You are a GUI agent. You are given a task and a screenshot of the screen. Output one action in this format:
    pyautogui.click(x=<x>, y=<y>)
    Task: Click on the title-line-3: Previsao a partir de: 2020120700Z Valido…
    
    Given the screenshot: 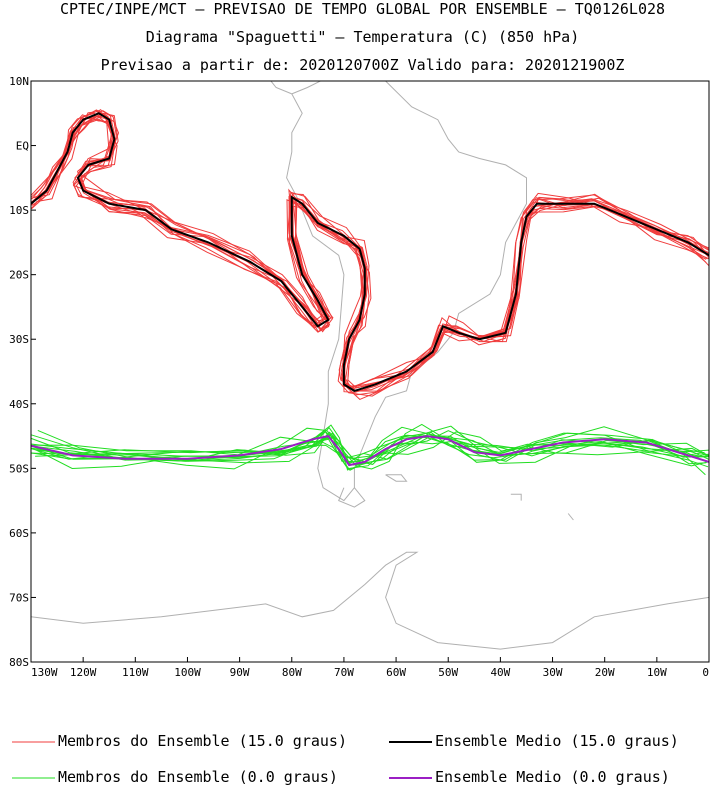 What is the action you would take?
    pyautogui.click(x=362, y=65)
    